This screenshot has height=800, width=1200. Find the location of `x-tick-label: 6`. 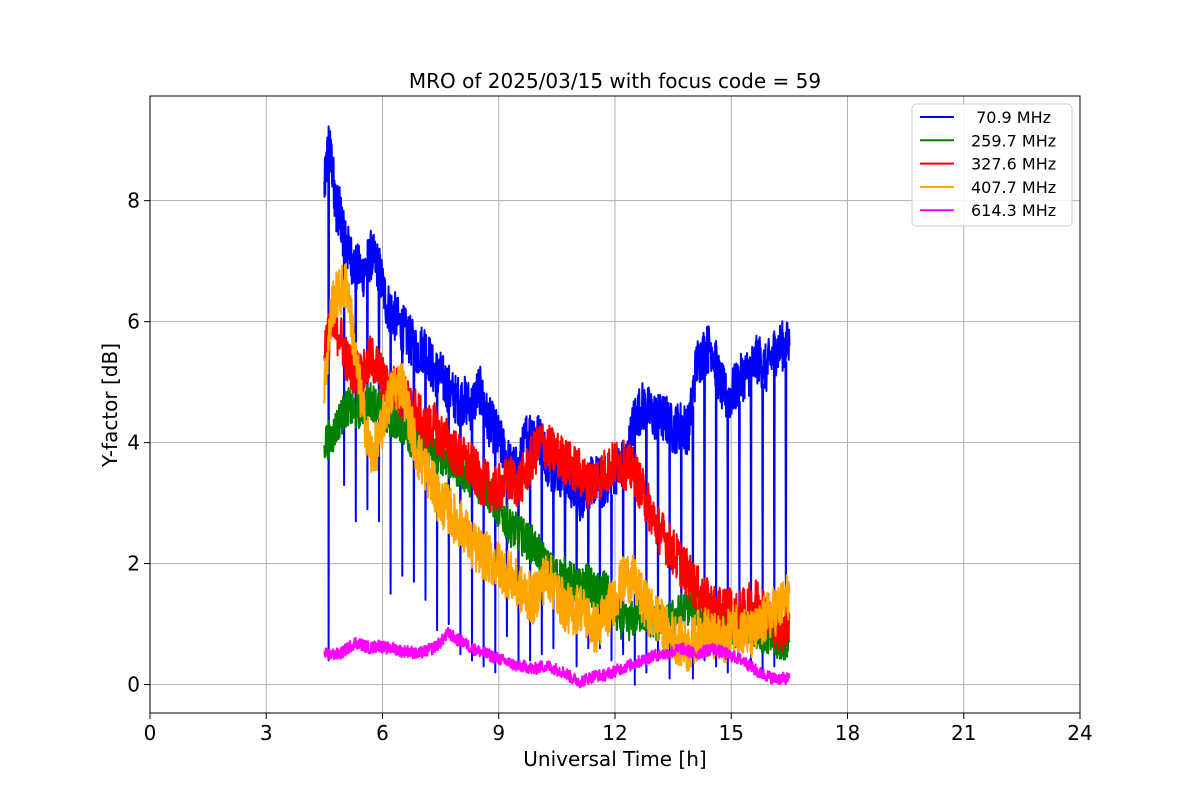

x-tick-label: 6 is located at coordinates (382, 733).